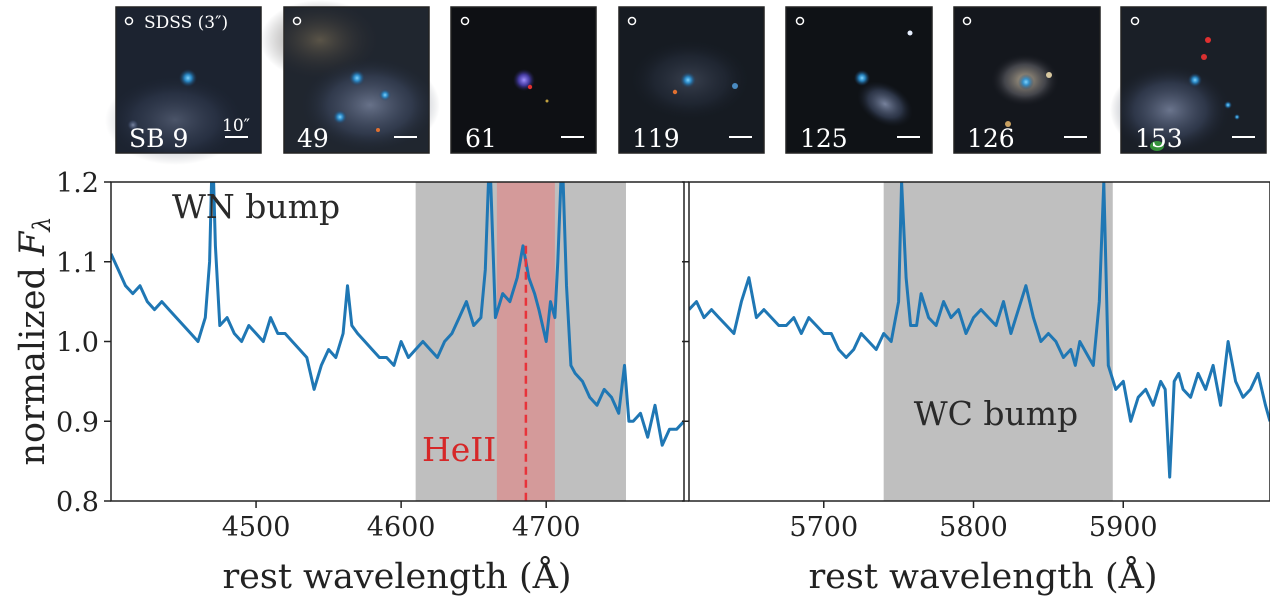  I want to click on thumbnail-id-label: 49, so click(313, 138).